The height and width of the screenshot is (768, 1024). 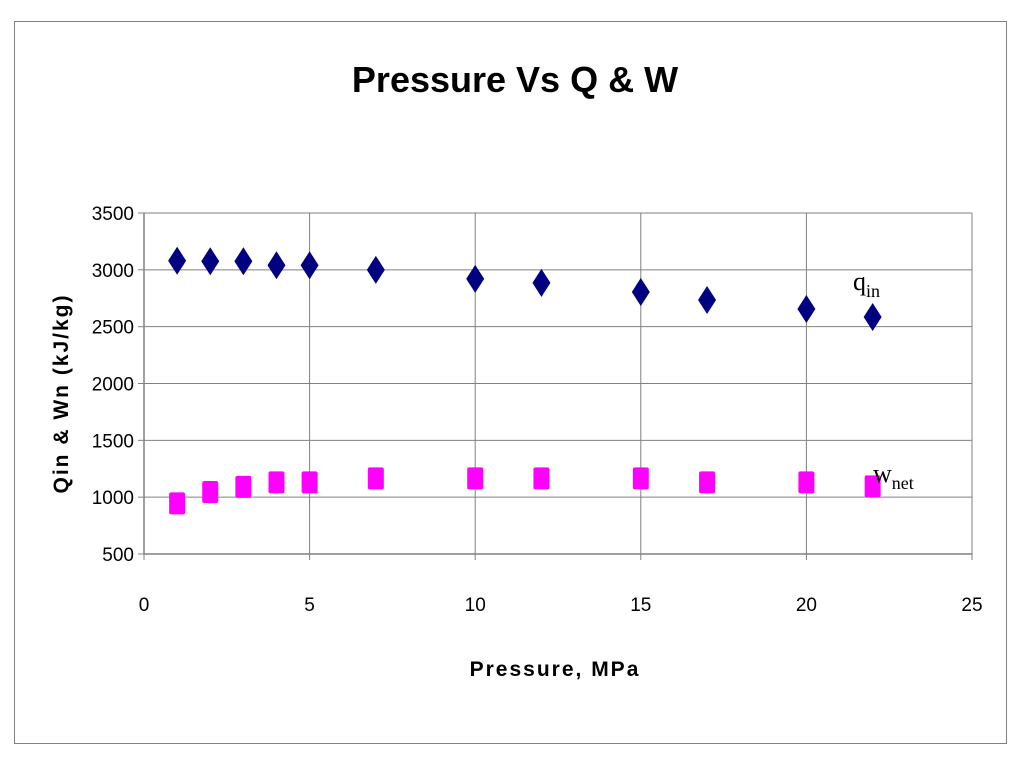 I want to click on series-label-qin: qin, so click(x=866, y=284).